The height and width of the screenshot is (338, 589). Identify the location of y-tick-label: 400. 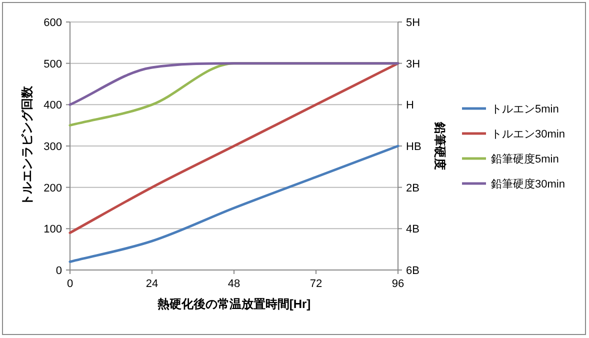
(53, 106).